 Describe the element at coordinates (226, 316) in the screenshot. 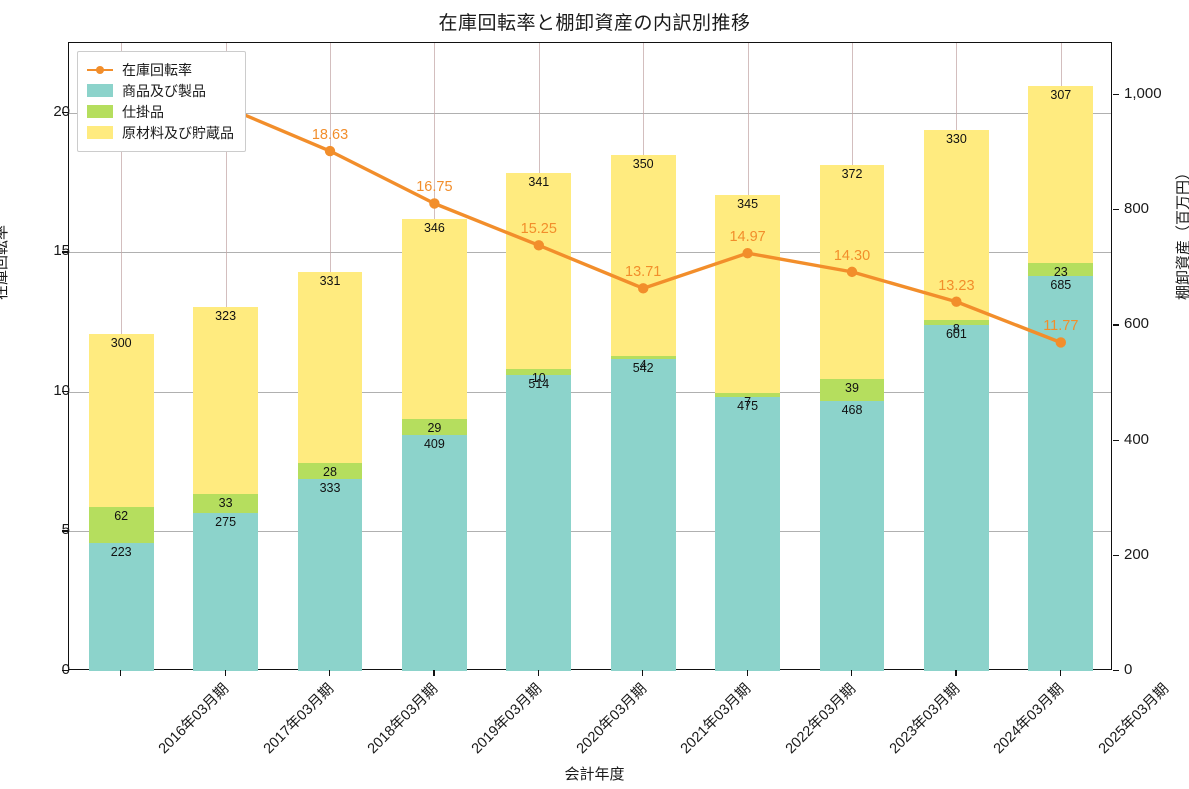

I see `bar-segment-value-label: 323` at that location.